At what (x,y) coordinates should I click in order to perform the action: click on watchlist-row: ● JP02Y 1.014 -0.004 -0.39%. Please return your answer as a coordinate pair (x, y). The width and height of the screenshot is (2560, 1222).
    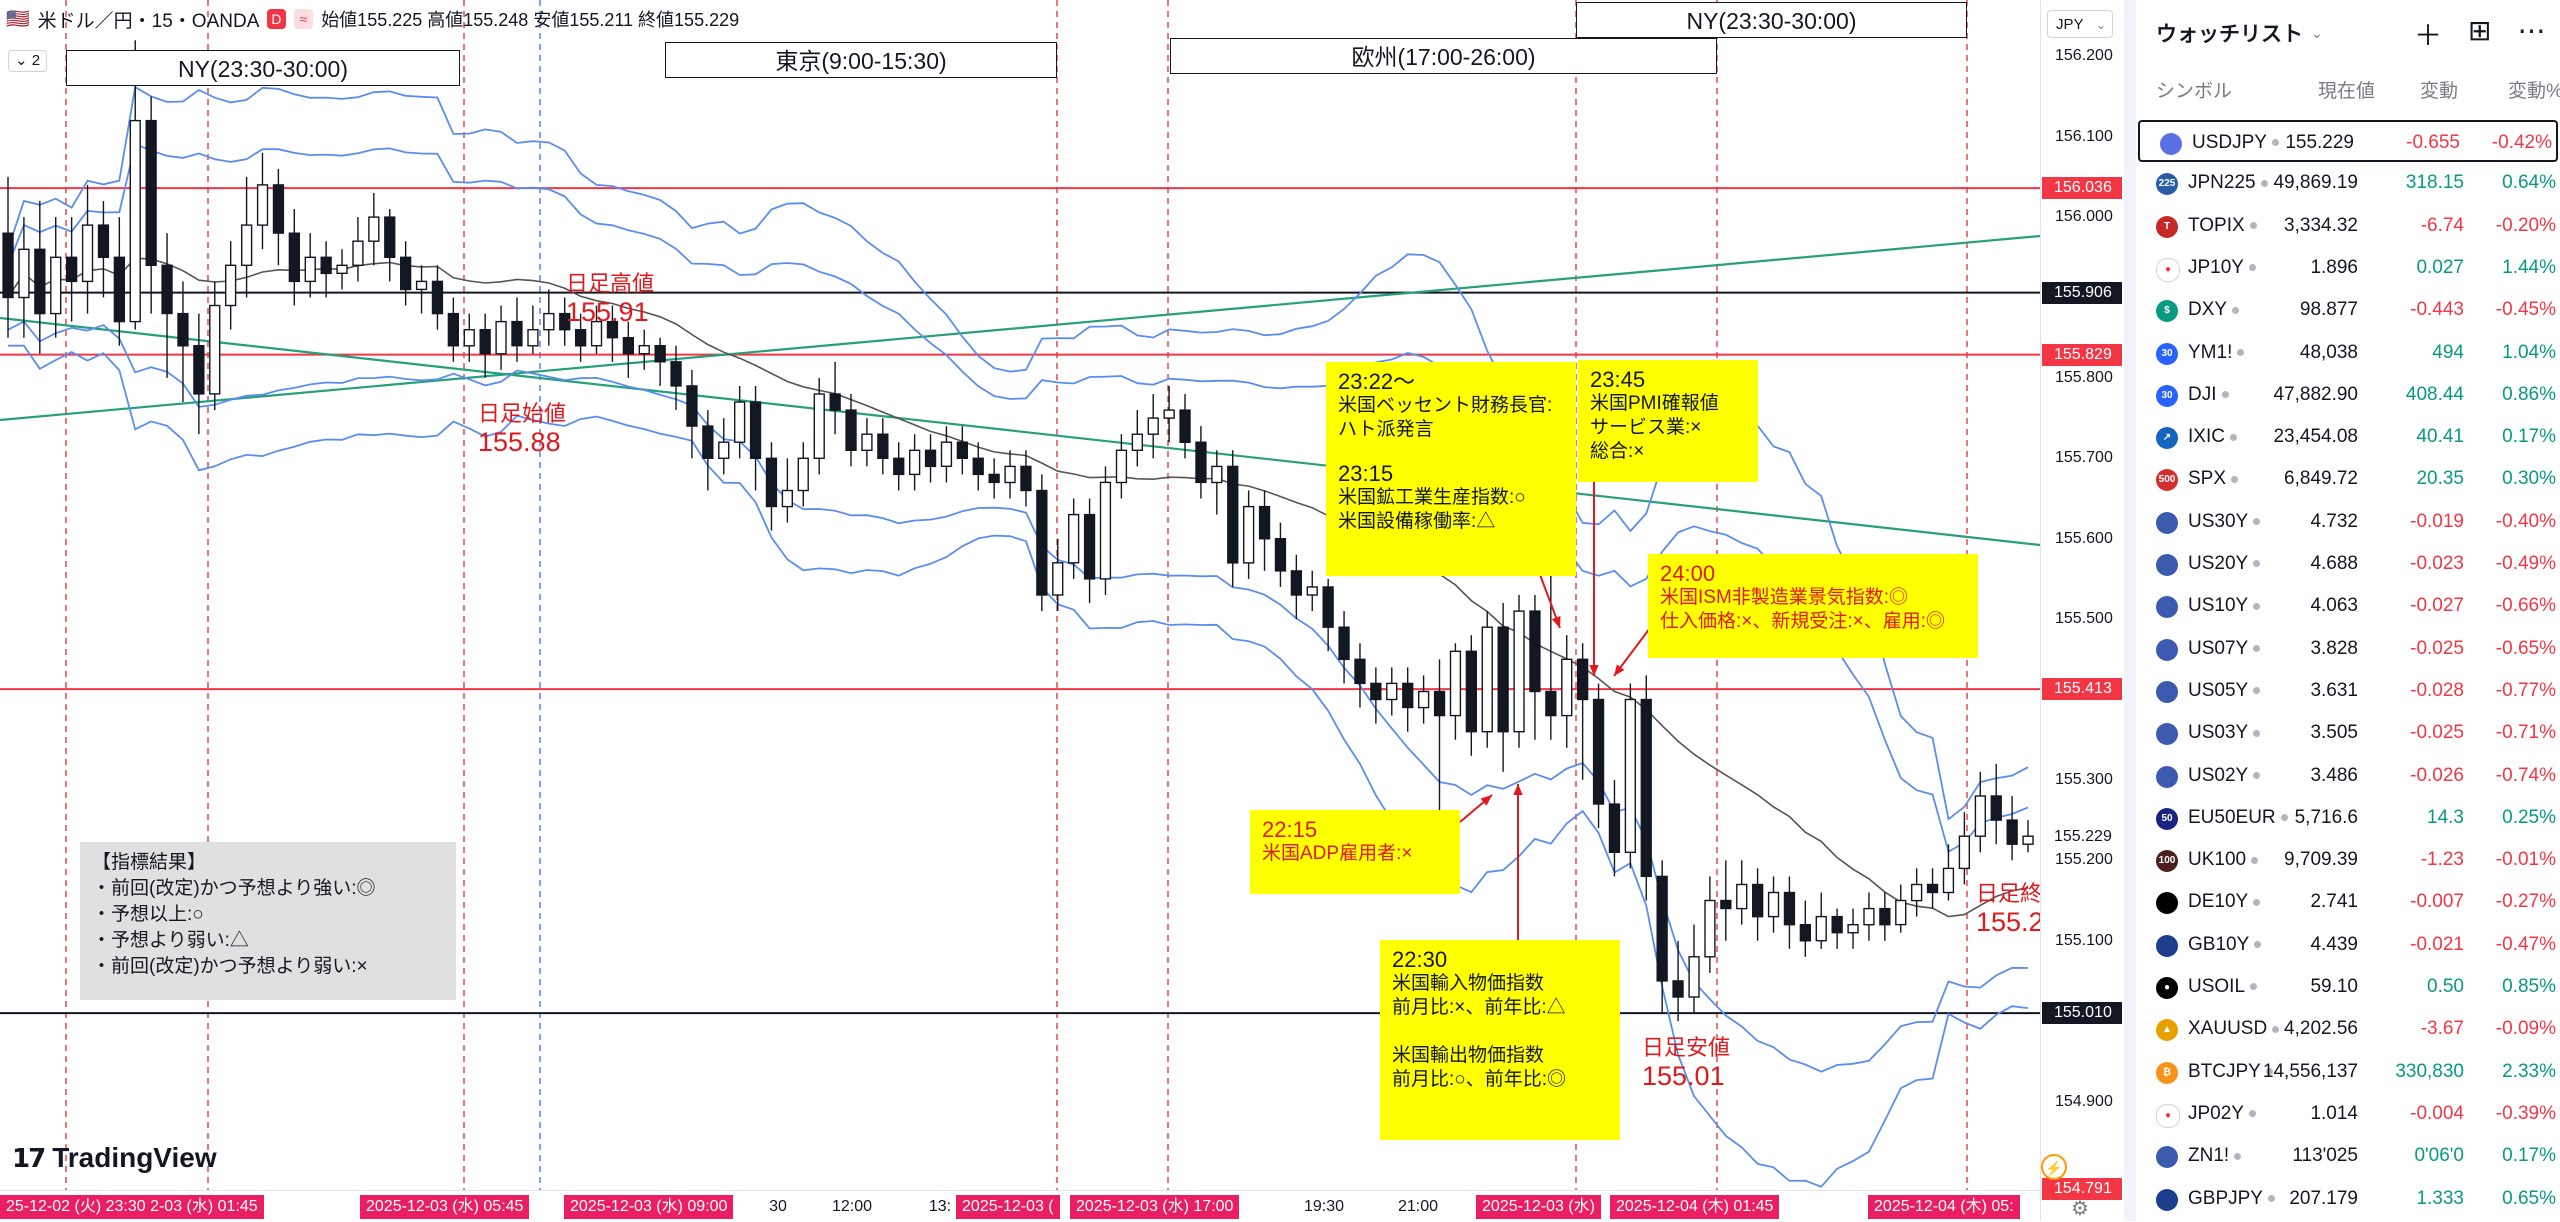
    Looking at the image, I should click on (2348, 1114).